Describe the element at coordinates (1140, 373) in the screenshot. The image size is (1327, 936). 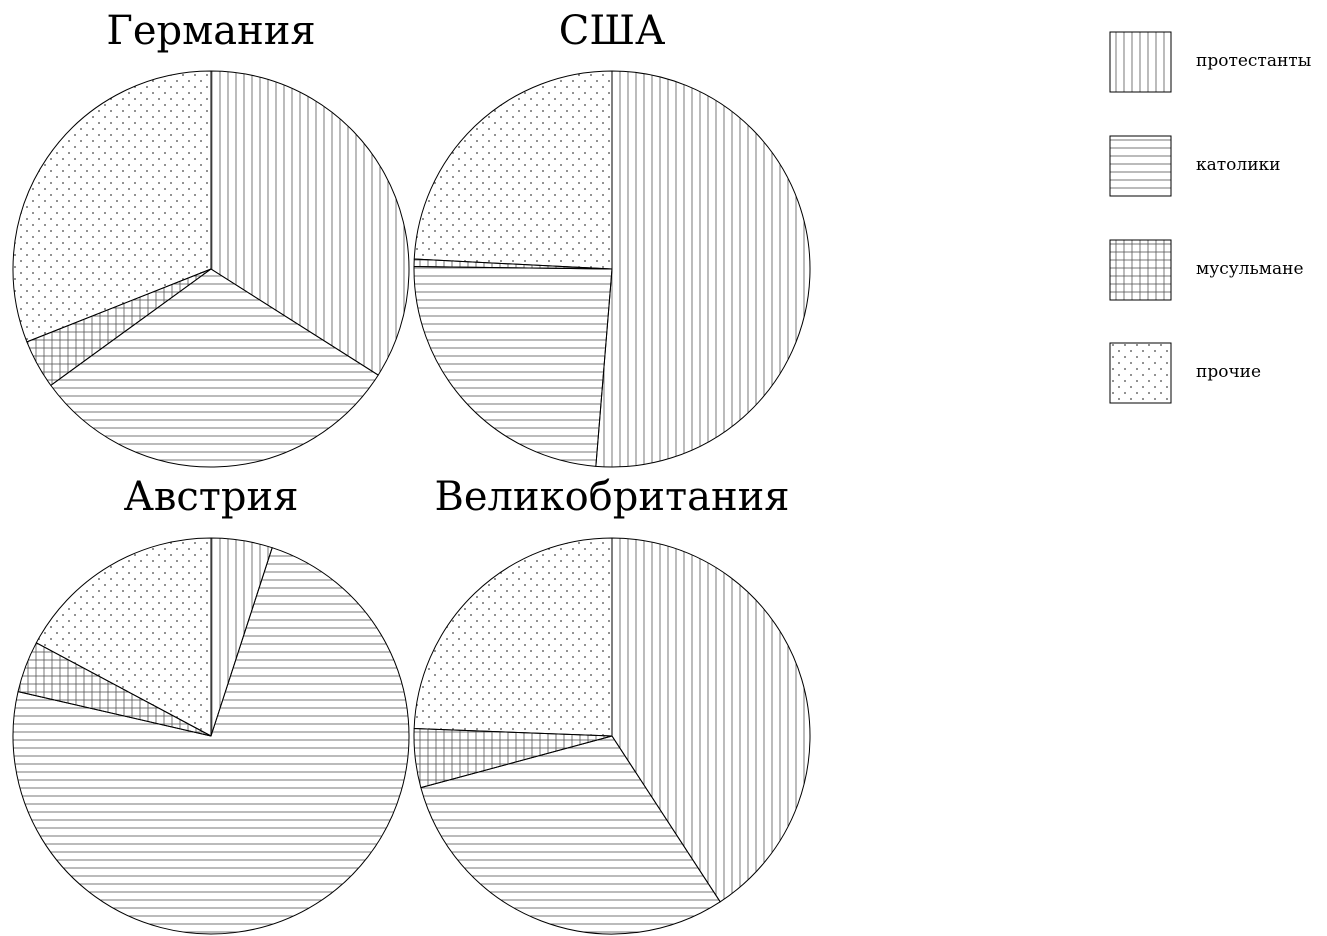
I see `legend-swatch-others` at that location.